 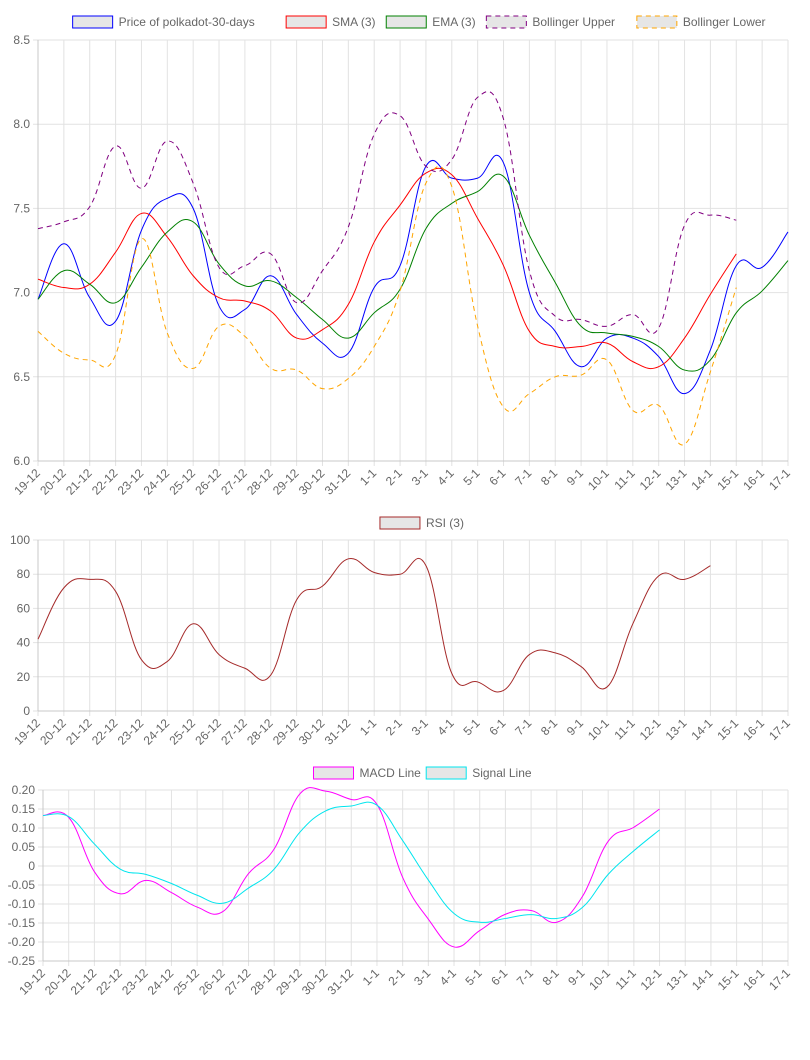 I want to click on x-tick-label: 12-1, so click(x=651, y=979).